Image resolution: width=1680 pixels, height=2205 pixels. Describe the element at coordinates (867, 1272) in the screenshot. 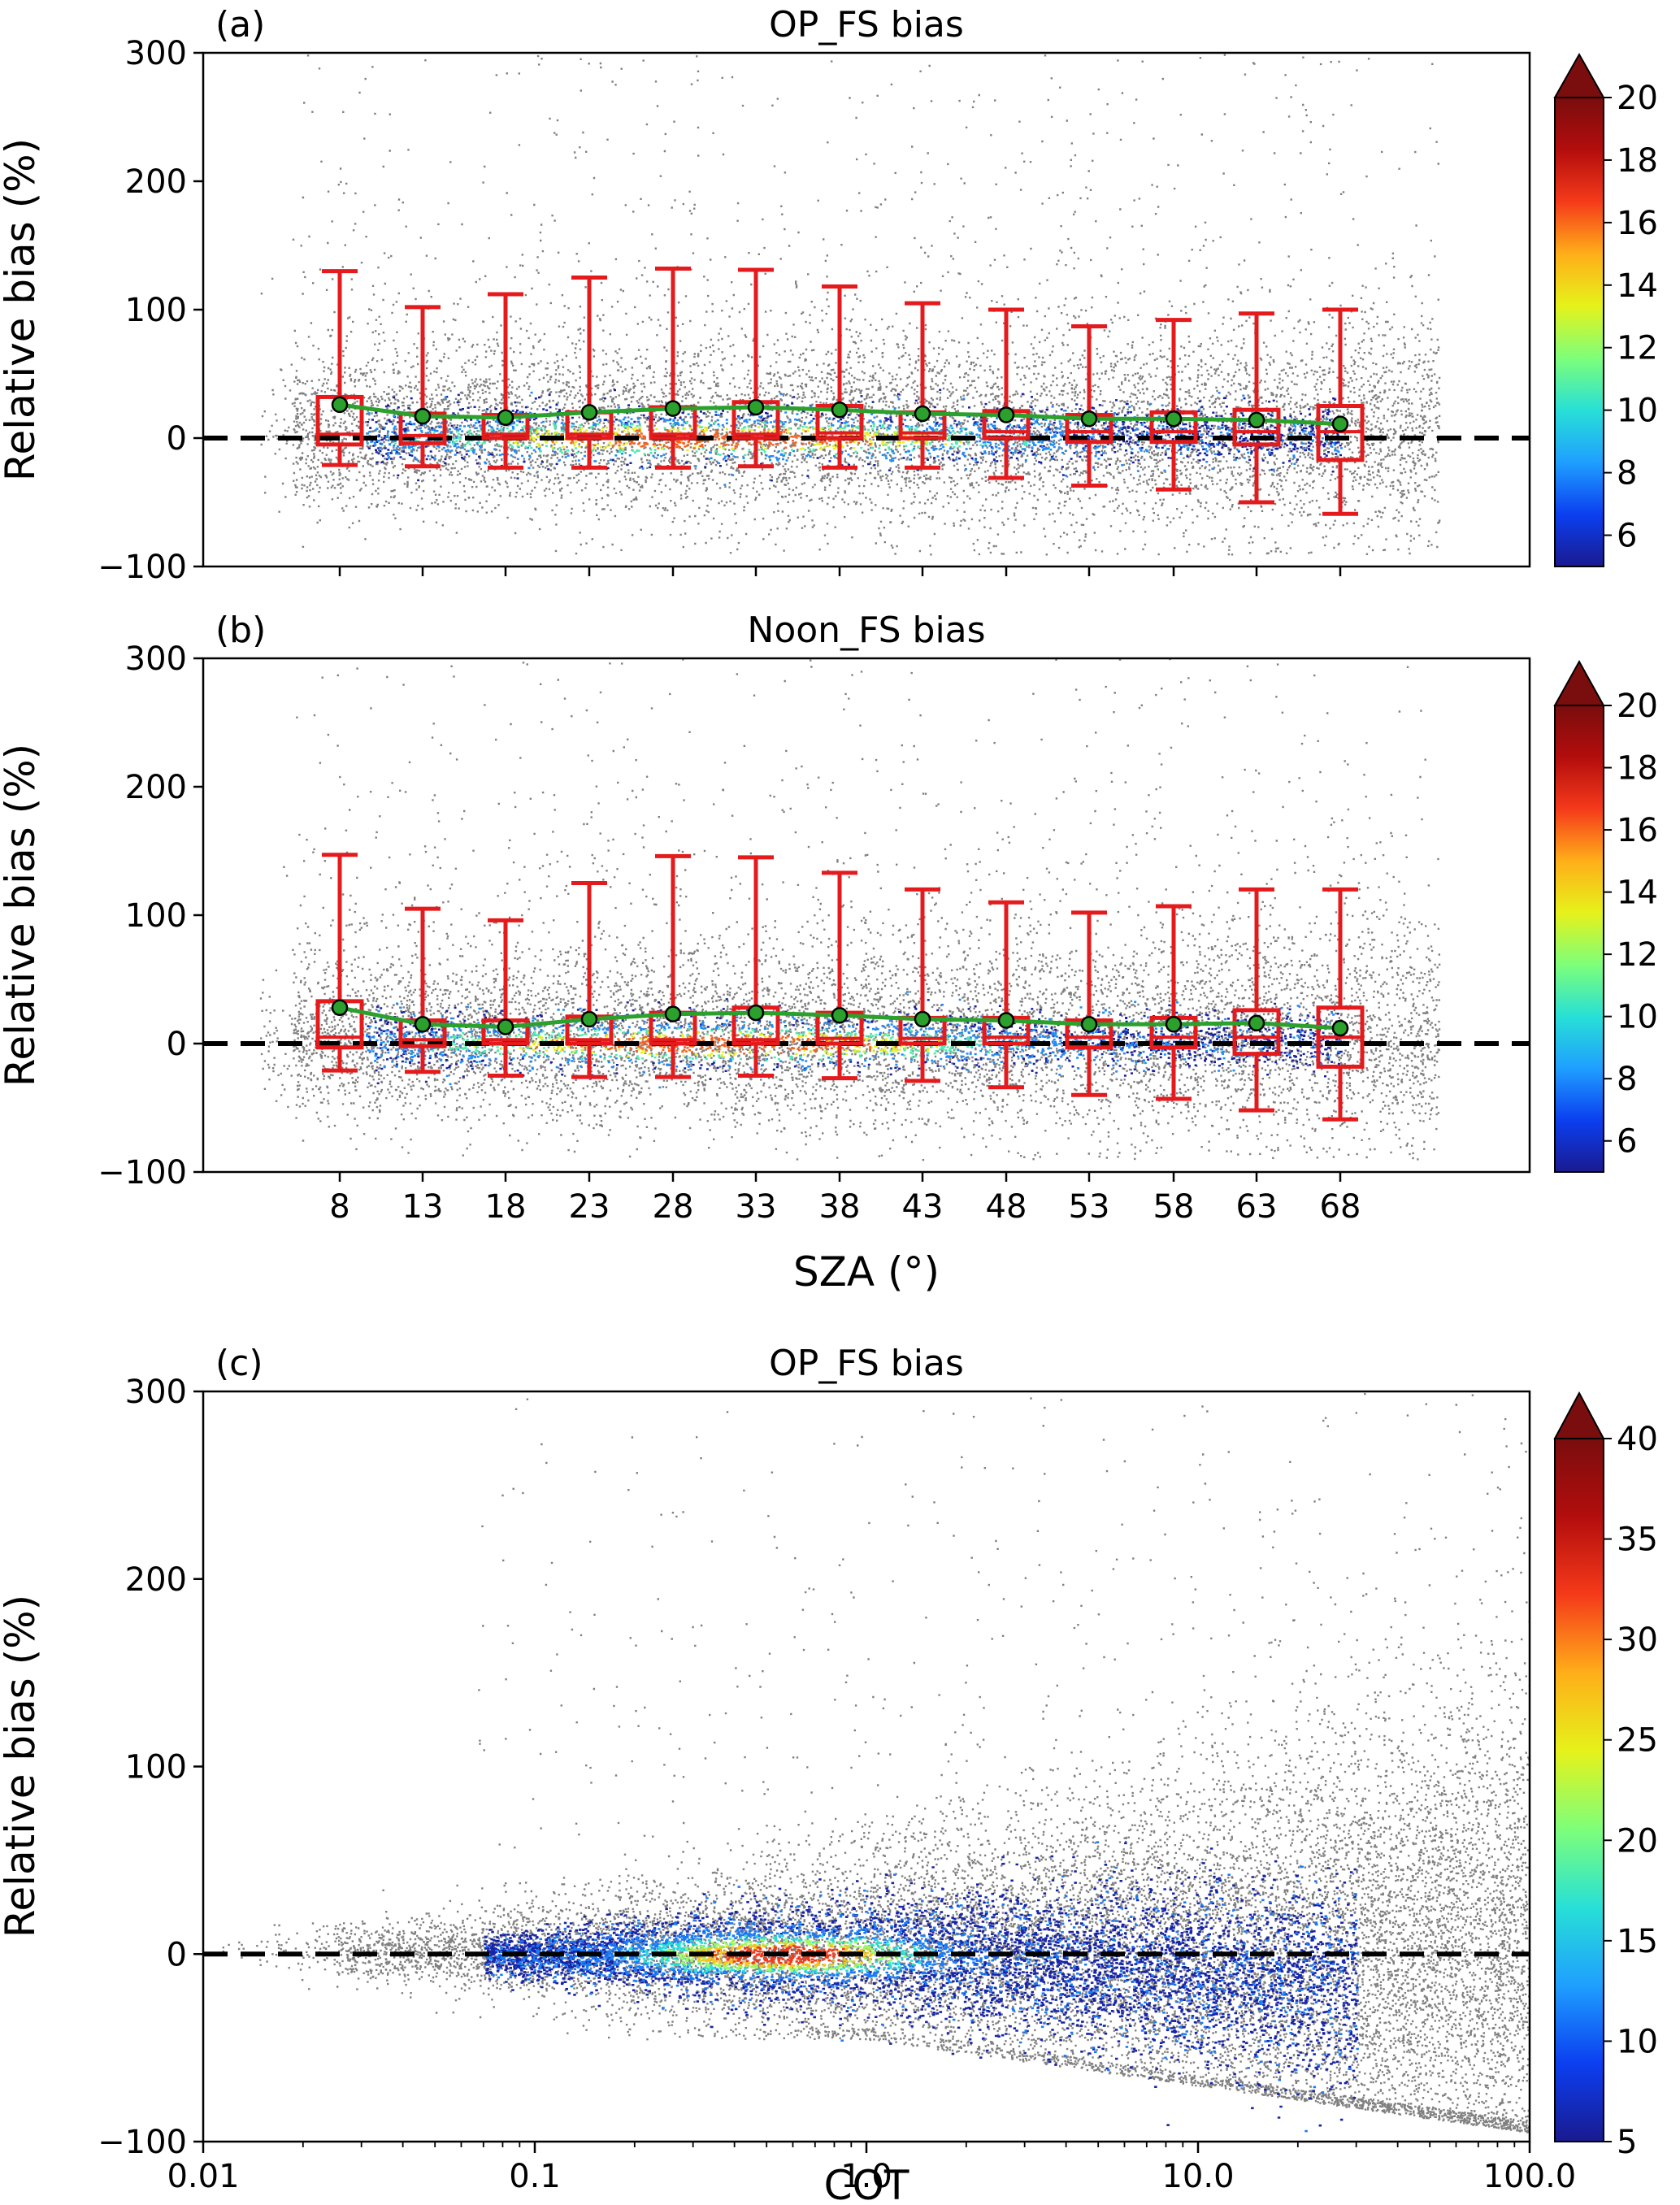

I see `x-axis-label: SZA (°)` at that location.